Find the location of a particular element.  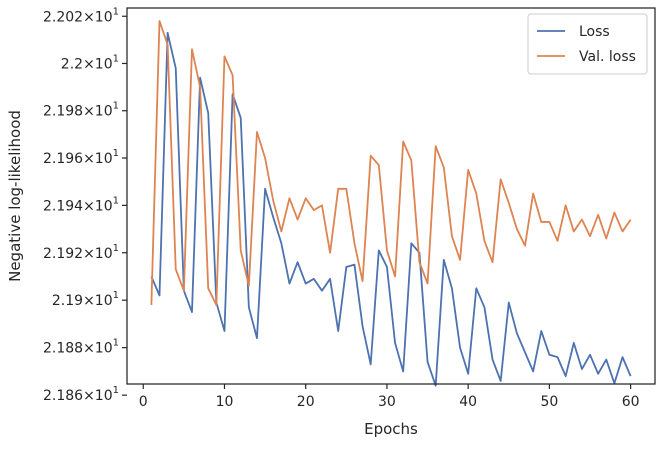

y-tick-label: 2.194×10¹ is located at coordinates (81, 204).